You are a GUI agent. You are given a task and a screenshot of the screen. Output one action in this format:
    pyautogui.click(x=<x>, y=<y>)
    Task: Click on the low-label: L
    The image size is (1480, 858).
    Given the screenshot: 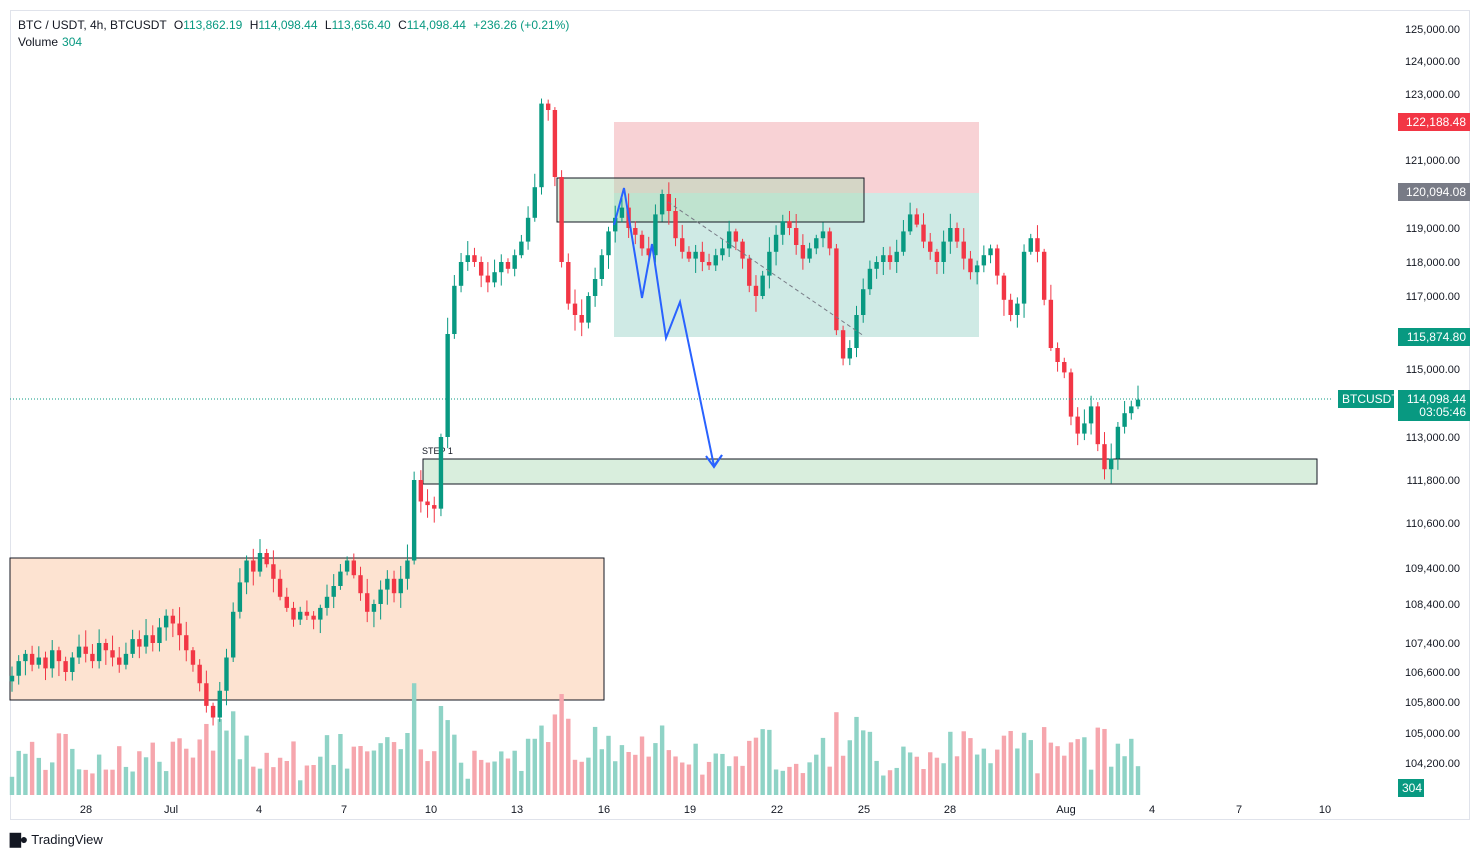 What is the action you would take?
    pyautogui.click(x=328, y=25)
    